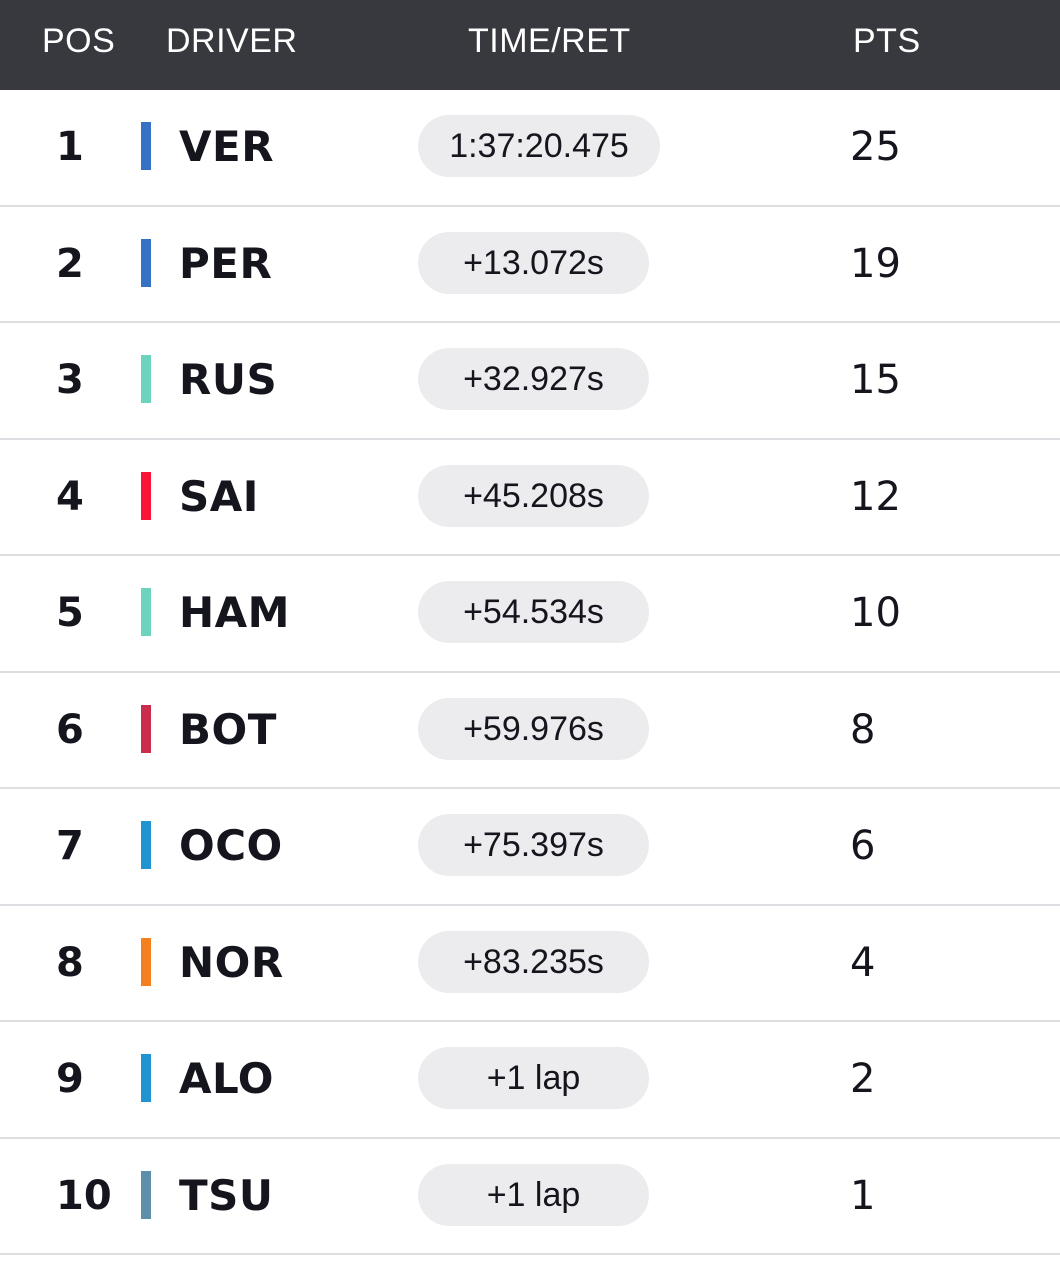 This screenshot has height=1262, width=1060. Describe the element at coordinates (549, 41) in the screenshot. I see `column-header-time: TIME/RET` at that location.